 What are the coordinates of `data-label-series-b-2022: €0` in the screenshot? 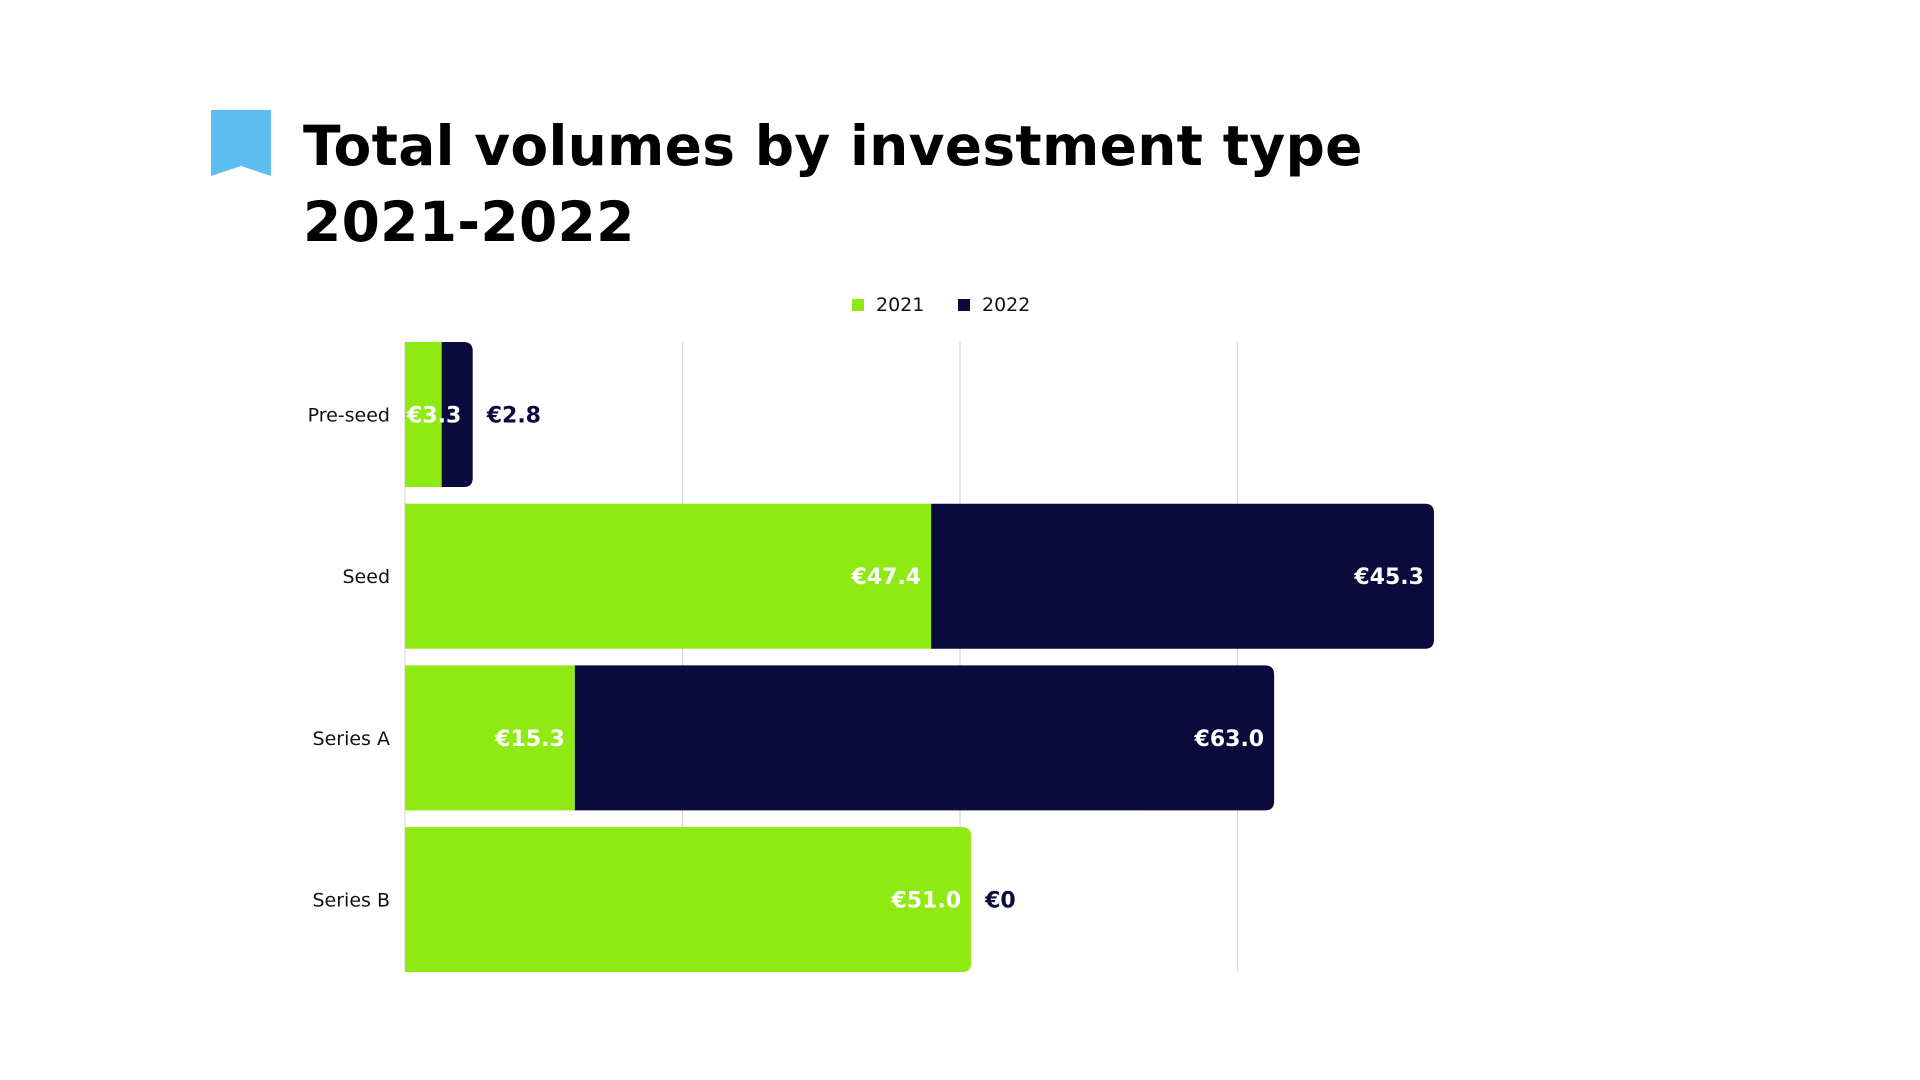 It's located at (1000, 901).